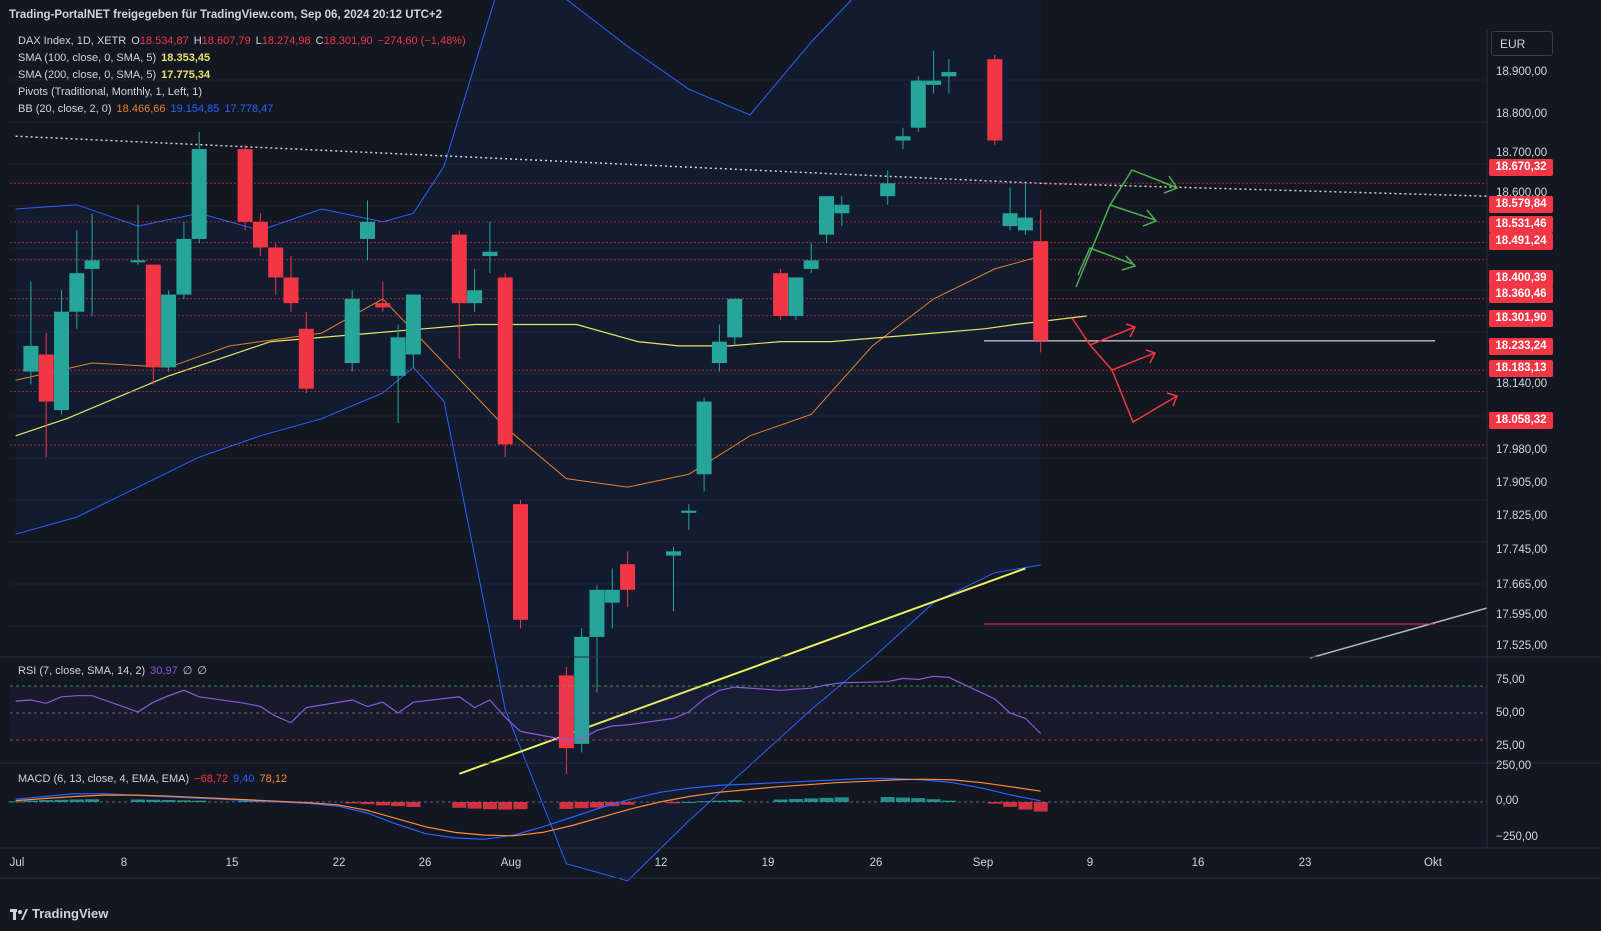 Image resolution: width=1601 pixels, height=931 pixels. I want to click on time-tick: 9, so click(1090, 863).